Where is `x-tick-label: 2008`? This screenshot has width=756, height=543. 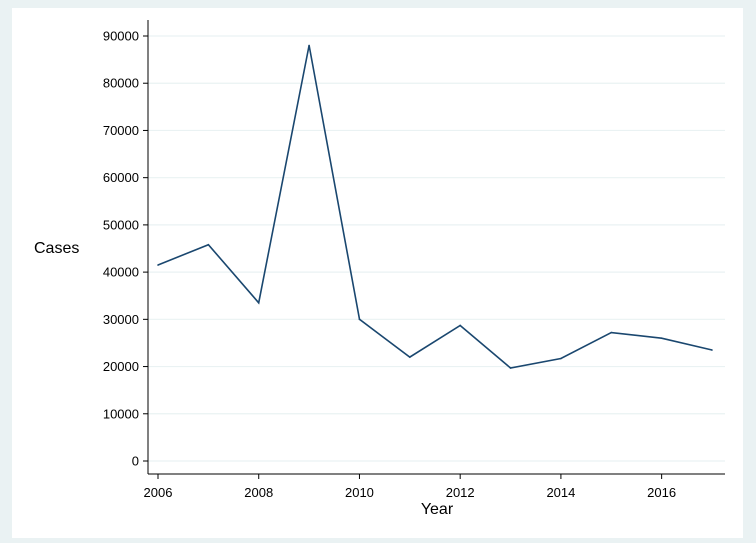
x-tick-label: 2008 is located at coordinates (258, 492).